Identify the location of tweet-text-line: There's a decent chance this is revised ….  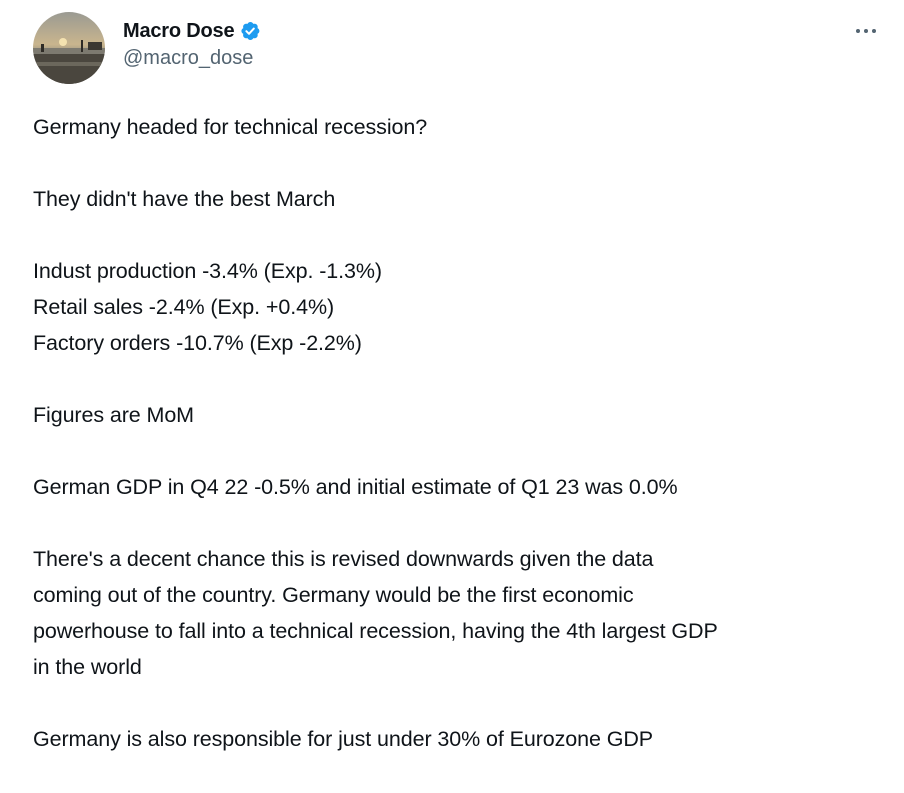
(343, 559).